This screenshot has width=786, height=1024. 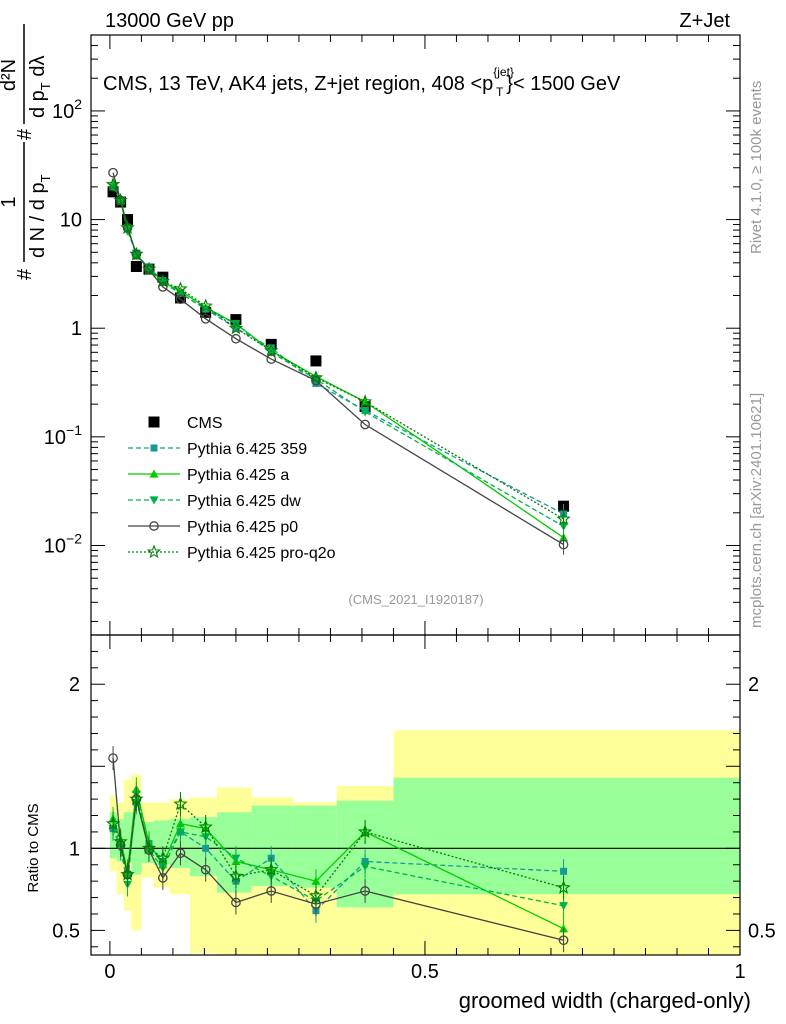 What do you see at coordinates (63, 435) in the screenshot?
I see `y-tick-label: 10⁻¹` at bounding box center [63, 435].